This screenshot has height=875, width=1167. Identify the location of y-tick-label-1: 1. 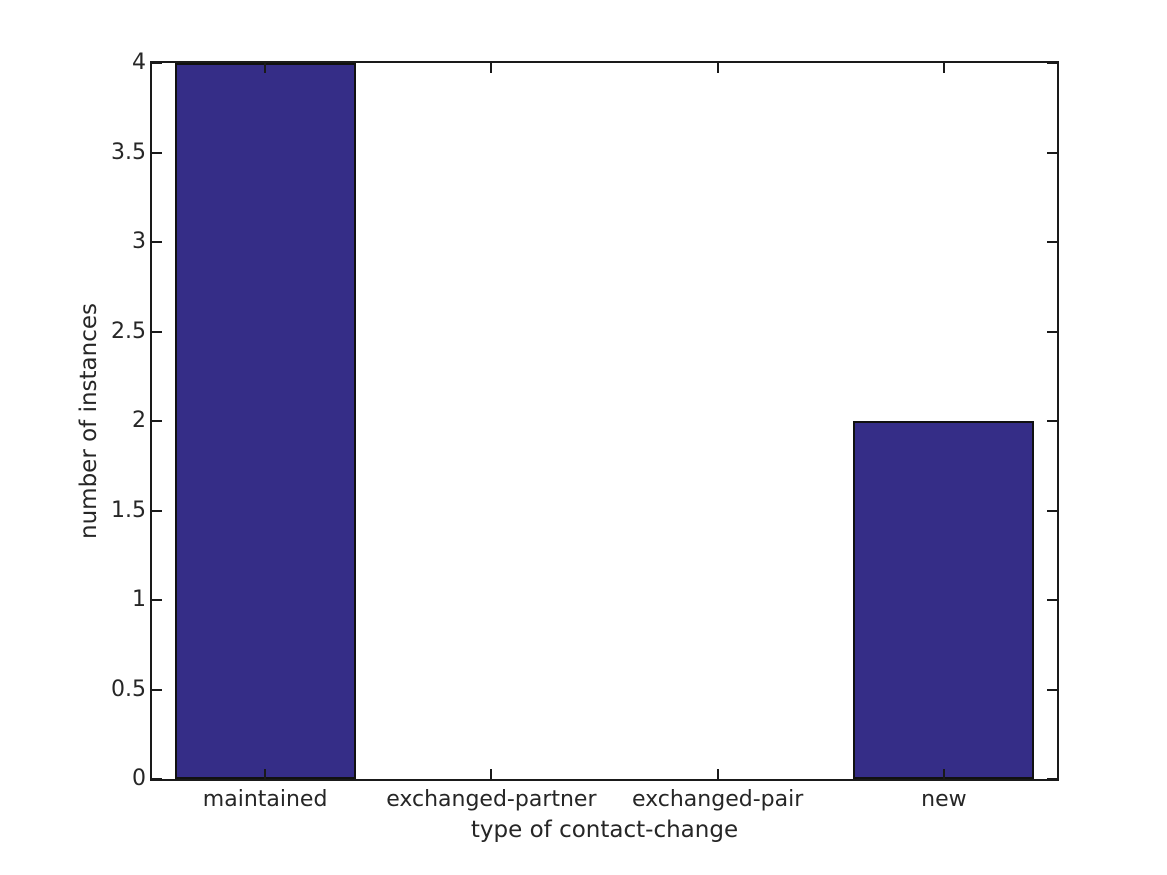
(139, 599).